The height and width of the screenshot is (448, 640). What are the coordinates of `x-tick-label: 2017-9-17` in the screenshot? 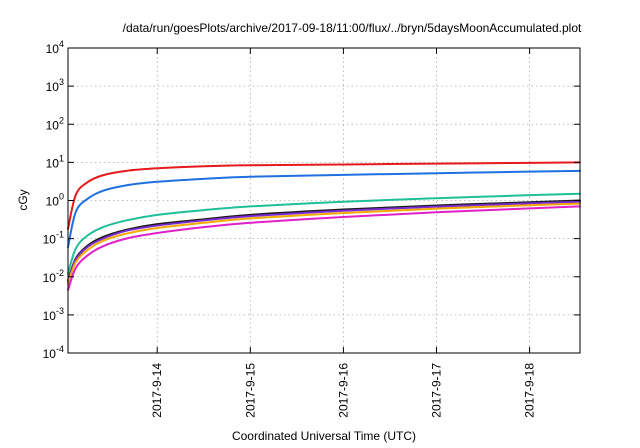 It's located at (436, 390).